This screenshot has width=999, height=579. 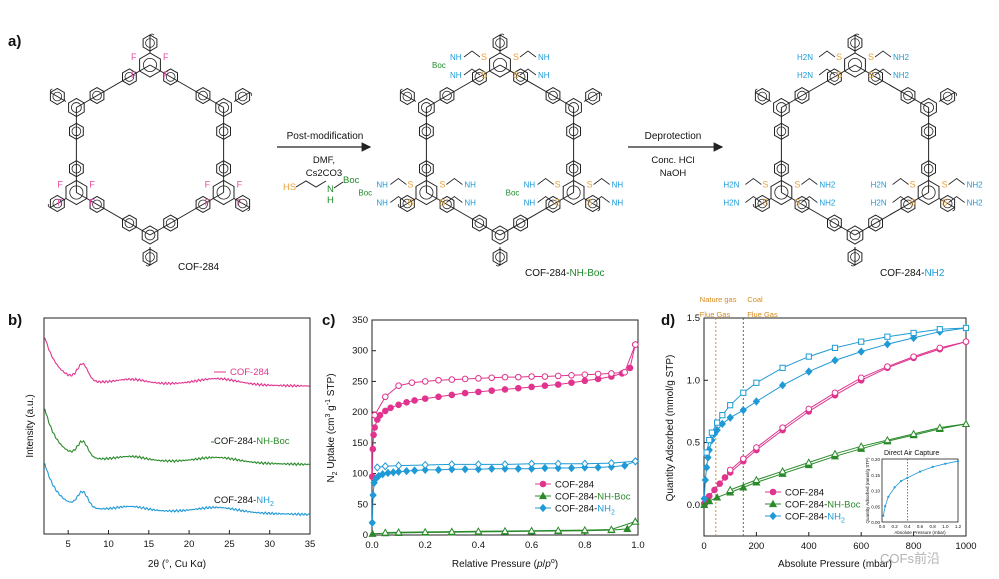 What do you see at coordinates (269, 544) in the screenshot?
I see `xrd-x-tick-label: 30` at bounding box center [269, 544].